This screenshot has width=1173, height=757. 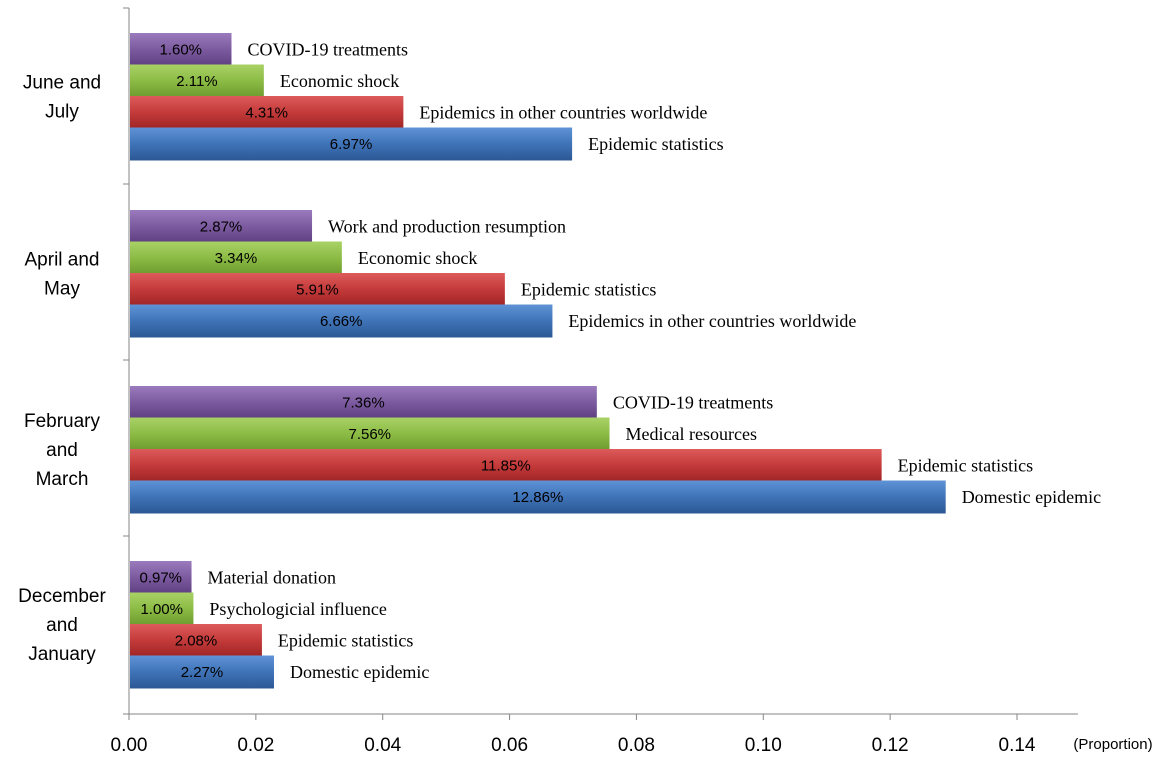 What do you see at coordinates (62, 260) in the screenshot?
I see `category-label: April and` at bounding box center [62, 260].